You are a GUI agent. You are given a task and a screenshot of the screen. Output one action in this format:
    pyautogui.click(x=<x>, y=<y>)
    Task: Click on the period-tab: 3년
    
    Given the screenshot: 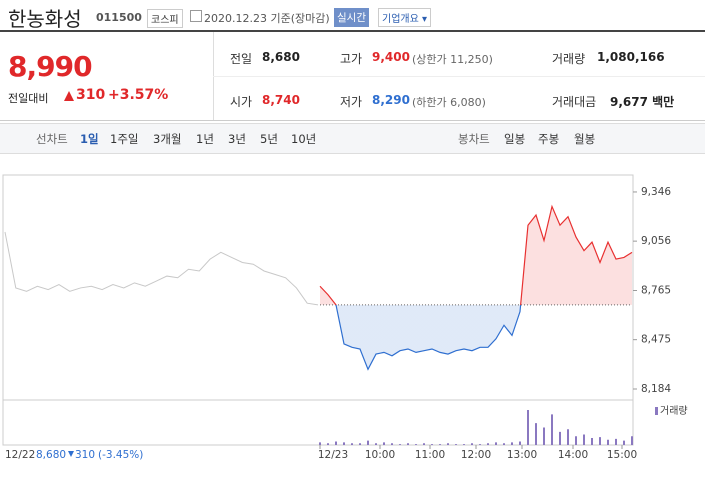 What is the action you would take?
    pyautogui.click(x=237, y=139)
    